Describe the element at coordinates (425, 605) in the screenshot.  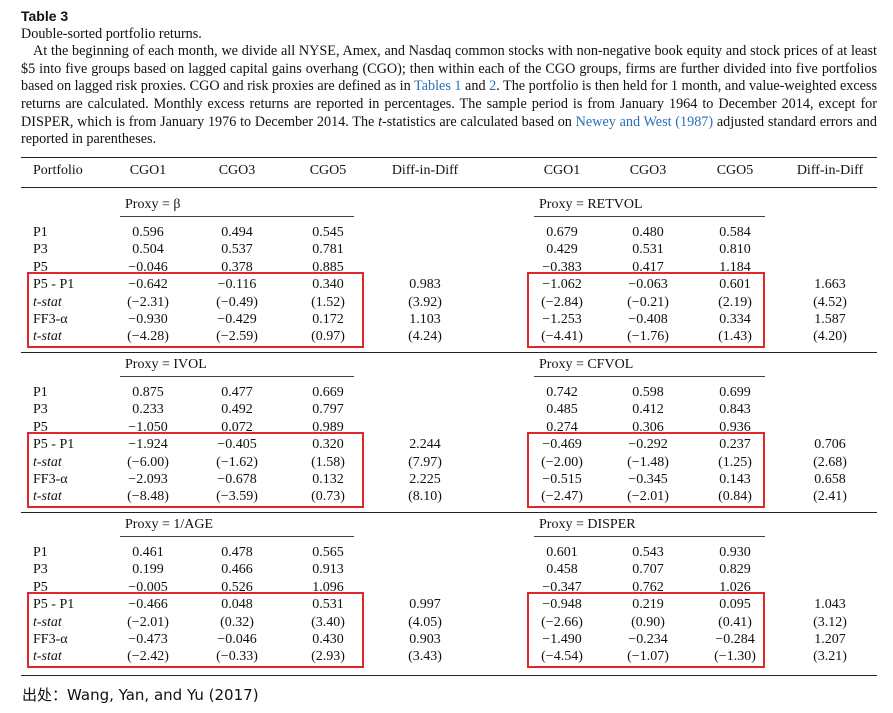
I see `table-cell: 0.997` at that location.